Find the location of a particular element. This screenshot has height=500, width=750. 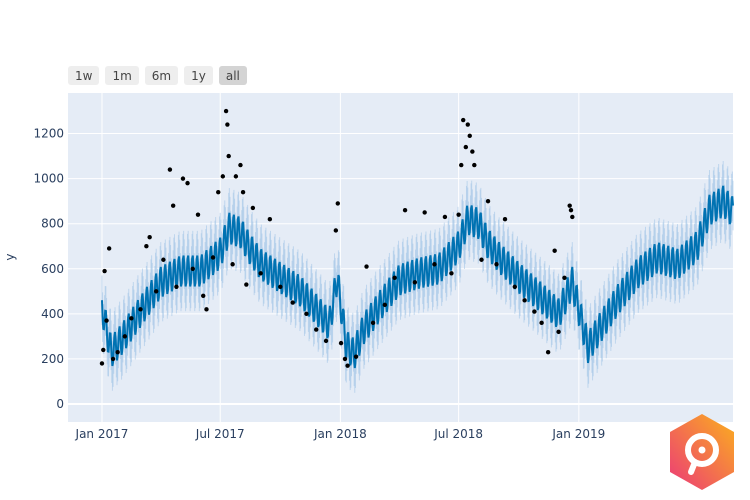

range-all-button: all is located at coordinates (232, 75).